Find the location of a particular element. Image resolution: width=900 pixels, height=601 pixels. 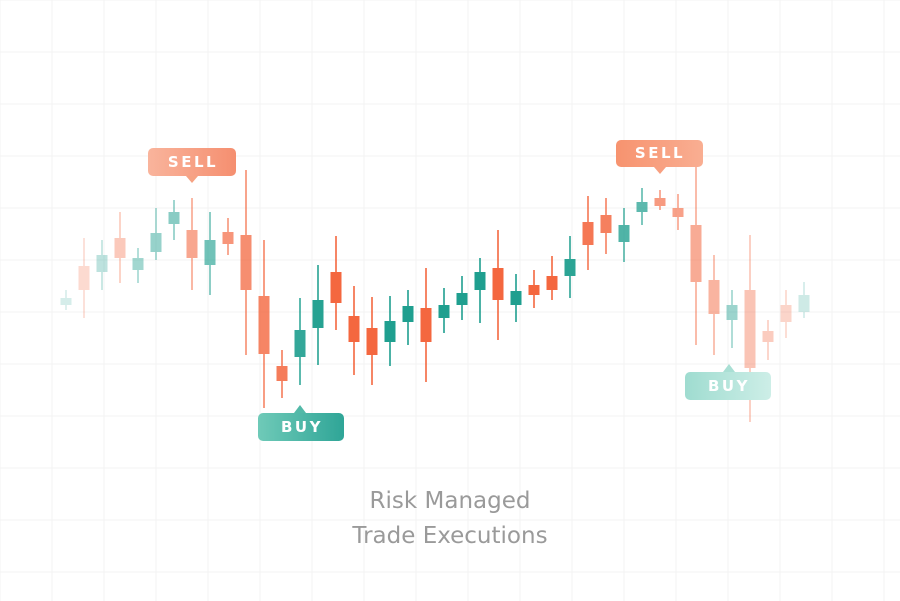

caption-line: Trade Executions is located at coordinates (449, 536).